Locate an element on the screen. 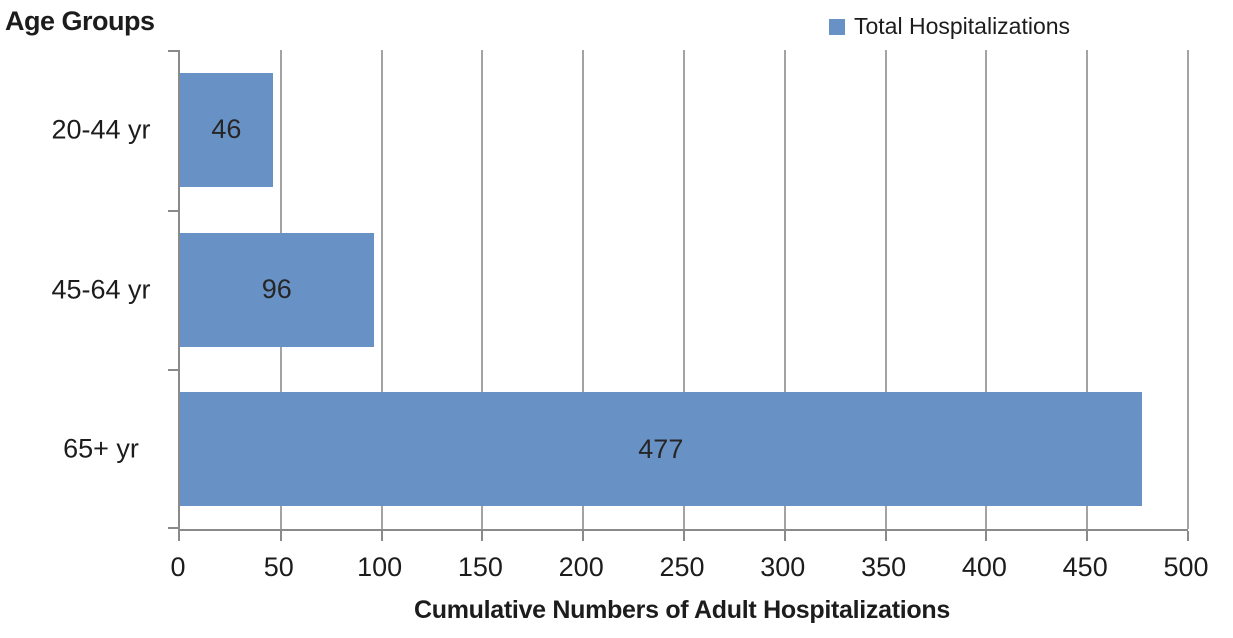 Image resolution: width=1233 pixels, height=638 pixels. bar: 46 is located at coordinates (226, 129).